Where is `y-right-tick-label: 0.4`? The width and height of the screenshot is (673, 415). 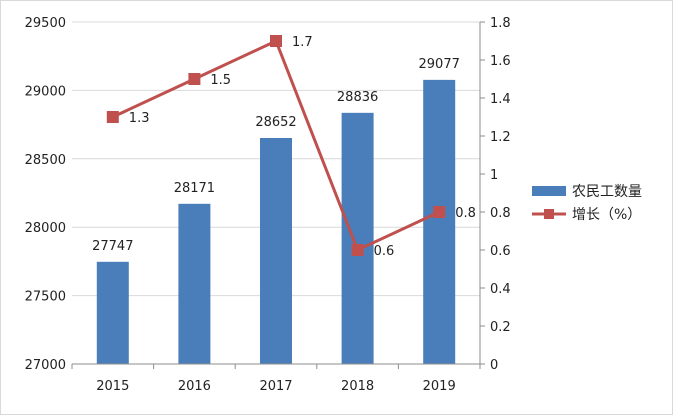 y-right-tick-label: 0.4 is located at coordinates (500, 289).